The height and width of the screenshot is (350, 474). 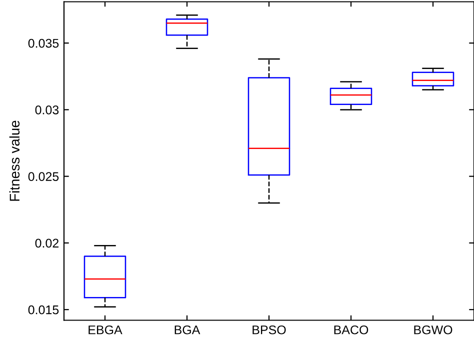 What do you see at coordinates (433, 329) in the screenshot?
I see `x-tick-label: BGWO` at bounding box center [433, 329].